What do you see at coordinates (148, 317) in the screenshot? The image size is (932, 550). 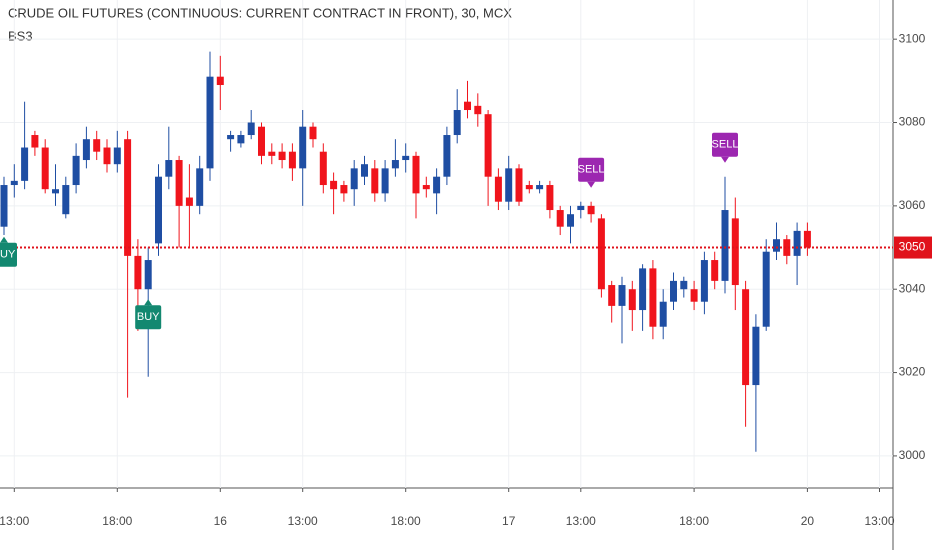 I see `signal-label: BUY` at bounding box center [148, 317].